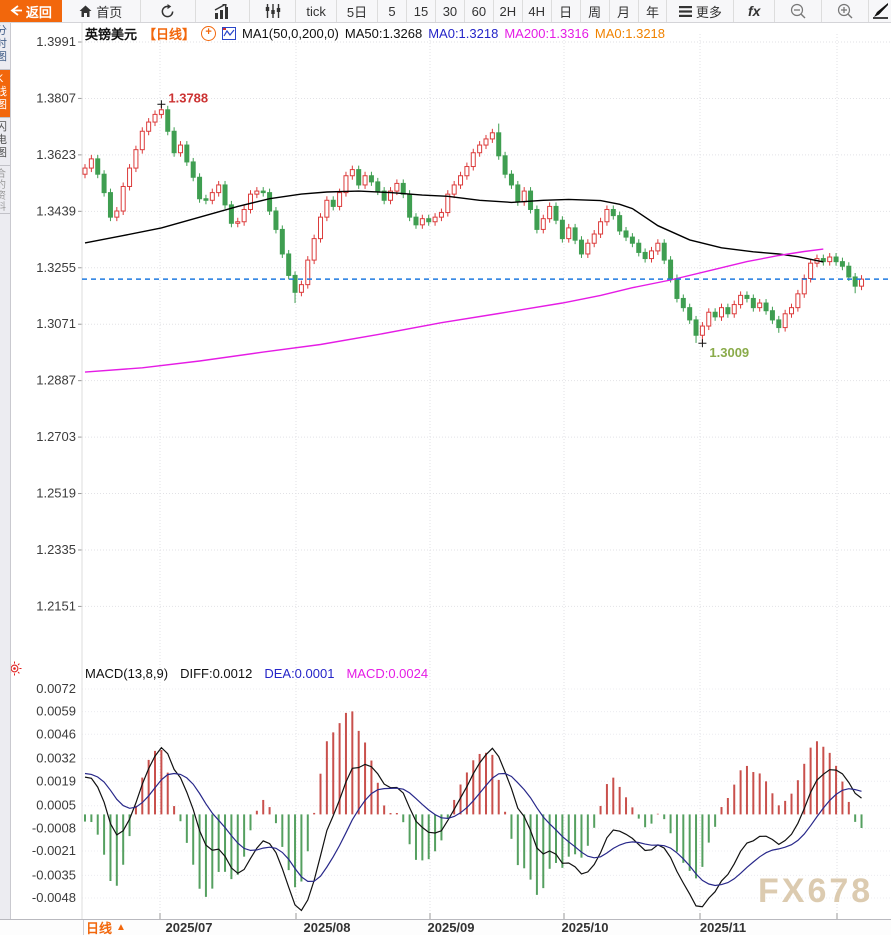 The width and height of the screenshot is (891, 937). Describe the element at coordinates (537, 11) in the screenshot. I see `period-button-4H: 4H` at that location.